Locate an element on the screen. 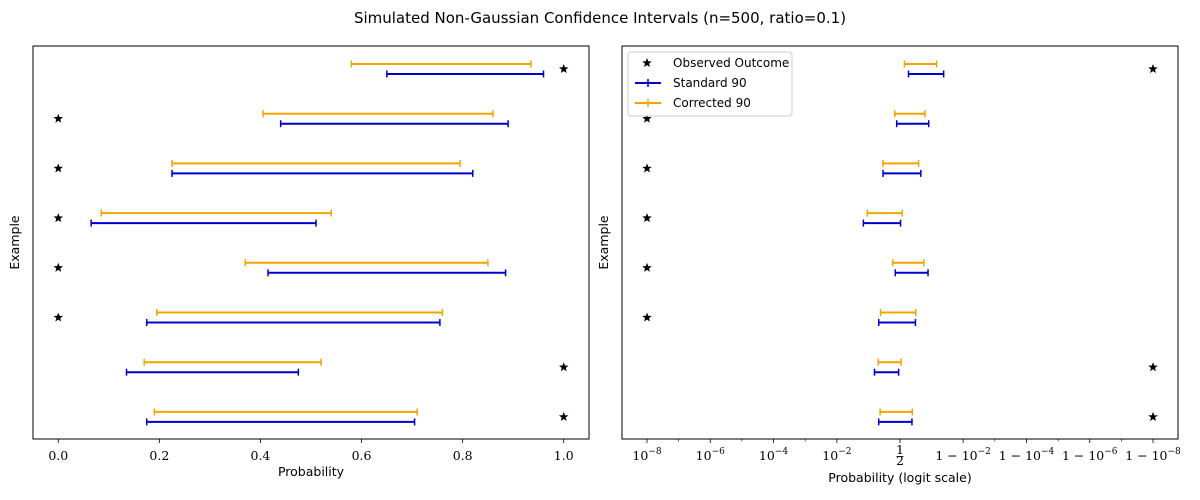  x-tick-label-0: 0.0 is located at coordinates (58, 455).